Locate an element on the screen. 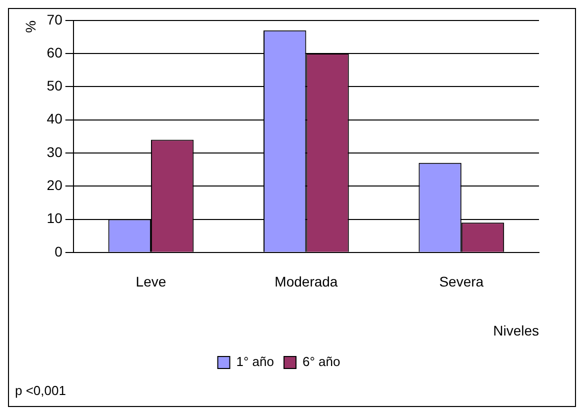 The height and width of the screenshot is (415, 584). x-tick-label: Leve is located at coordinates (151, 282).